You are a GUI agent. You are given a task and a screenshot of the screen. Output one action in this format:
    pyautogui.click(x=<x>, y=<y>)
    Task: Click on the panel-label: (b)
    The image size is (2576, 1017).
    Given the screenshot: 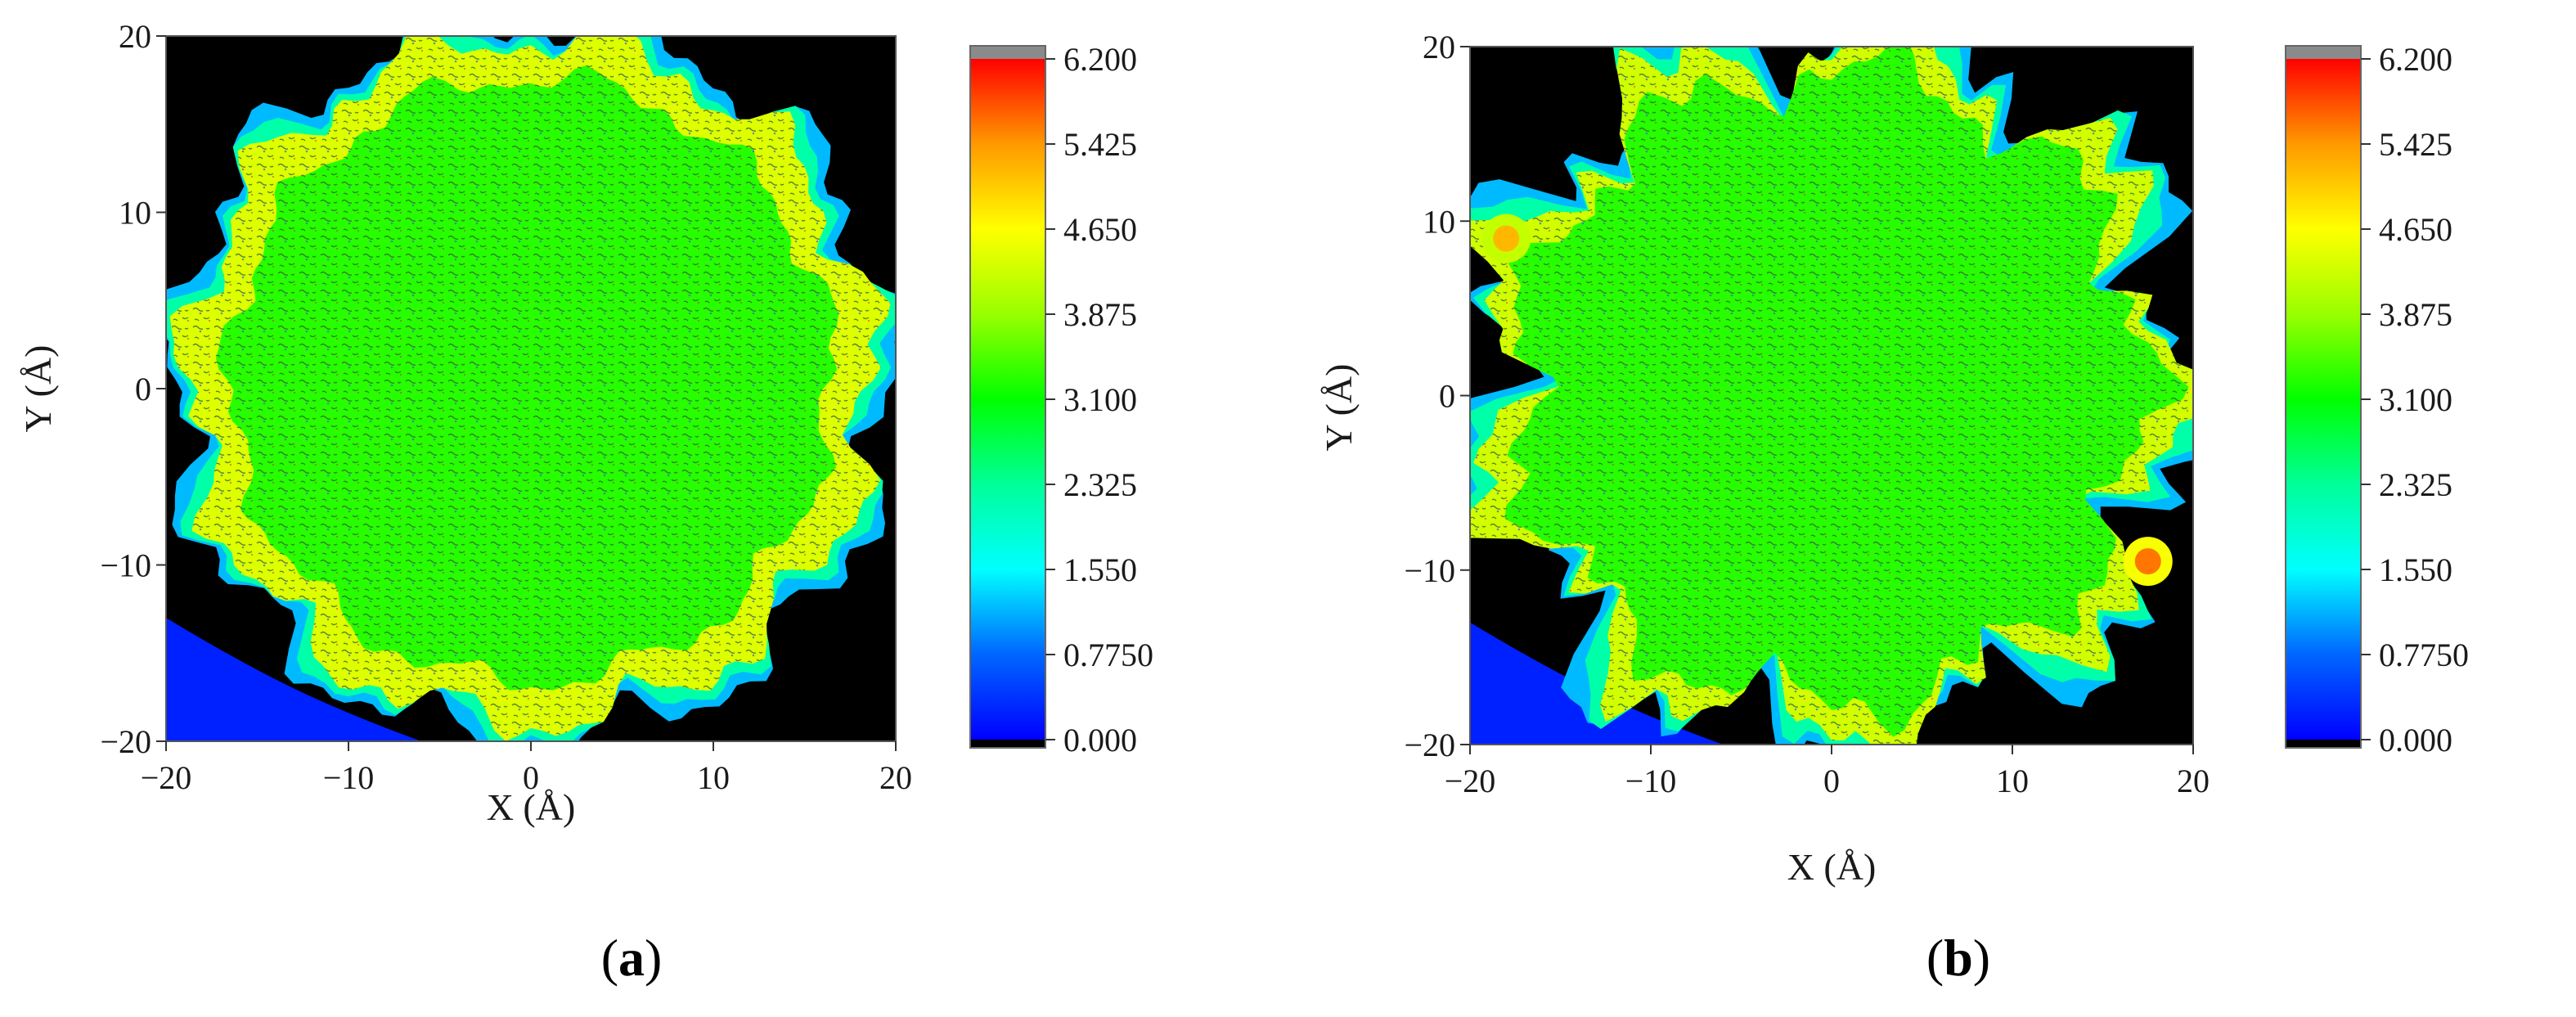 What is the action you would take?
    pyautogui.click(x=1958, y=958)
    